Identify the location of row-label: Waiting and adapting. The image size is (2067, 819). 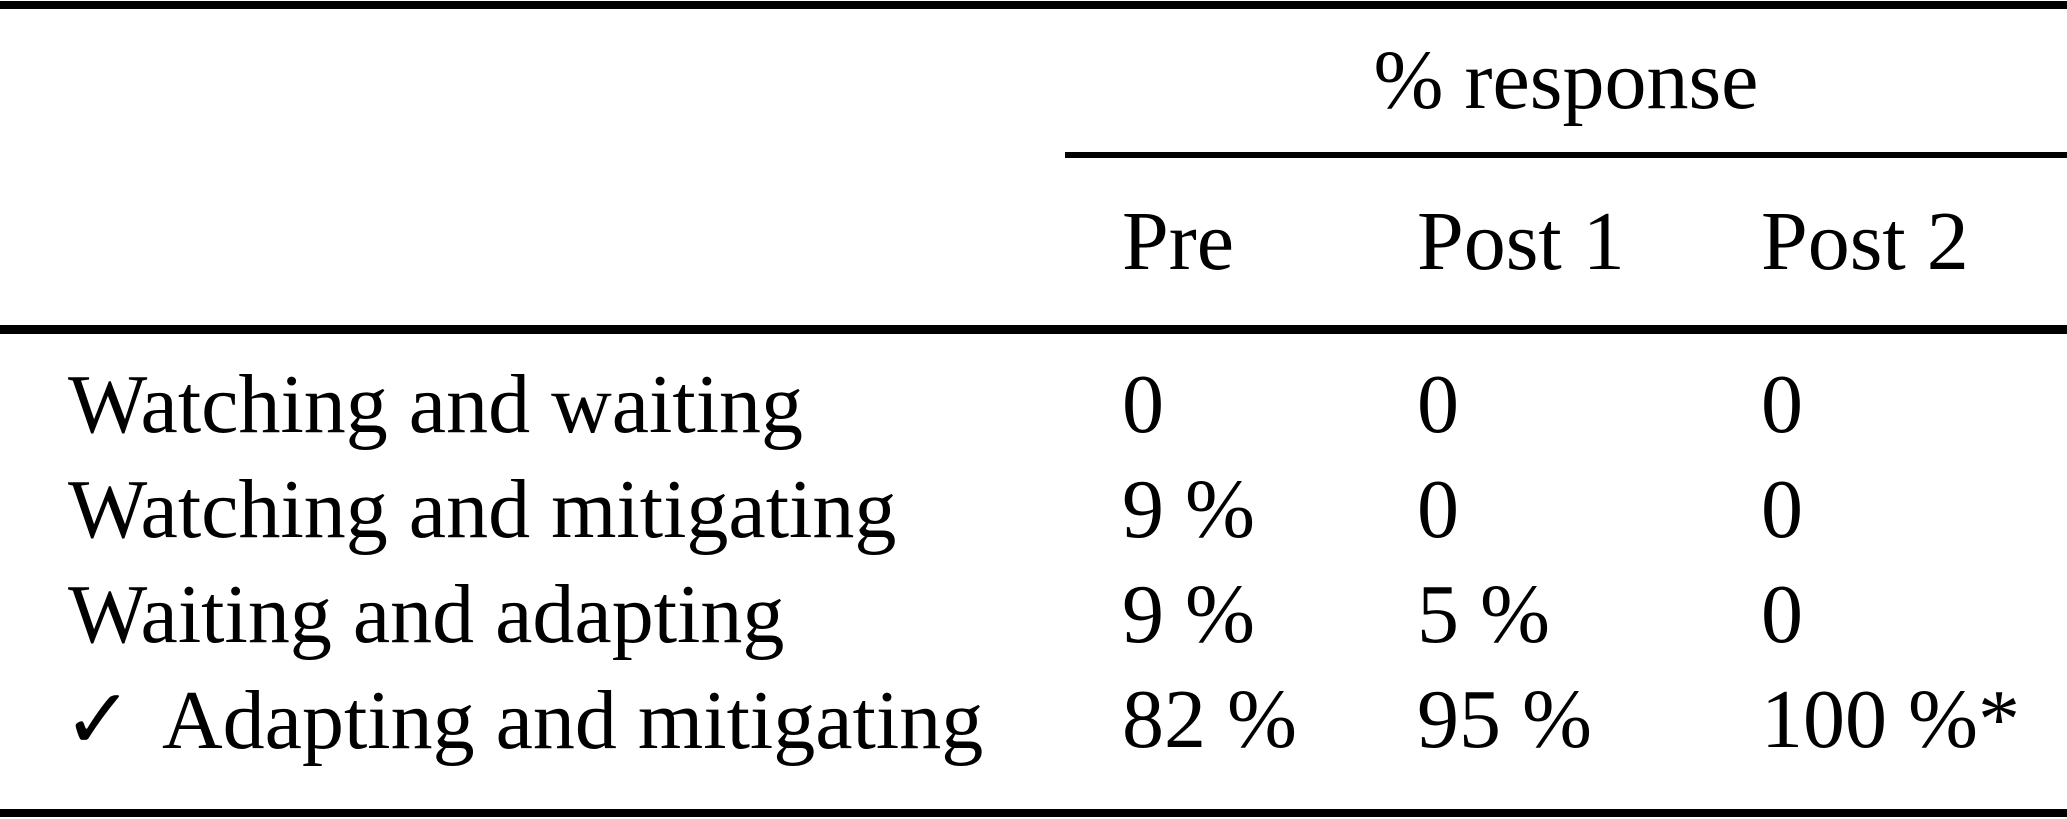
(426, 614).